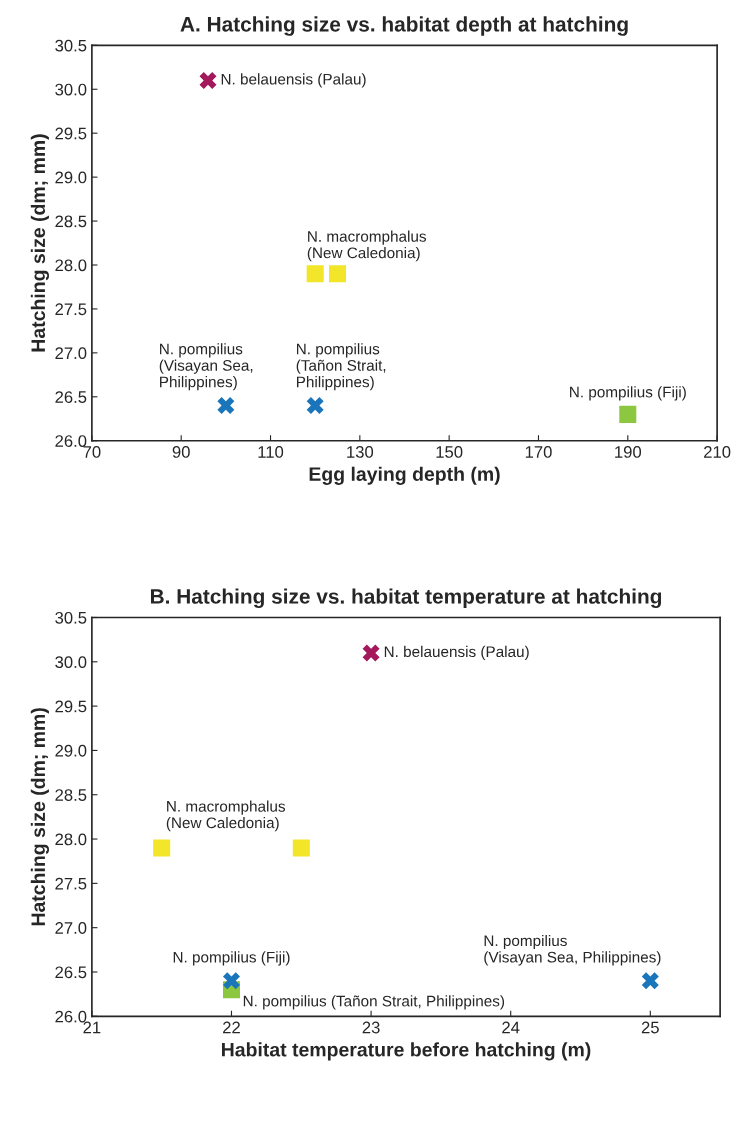 The width and height of the screenshot is (747, 1133). What do you see at coordinates (538, 452) in the screenshot?
I see `x-tick-label: 170` at bounding box center [538, 452].